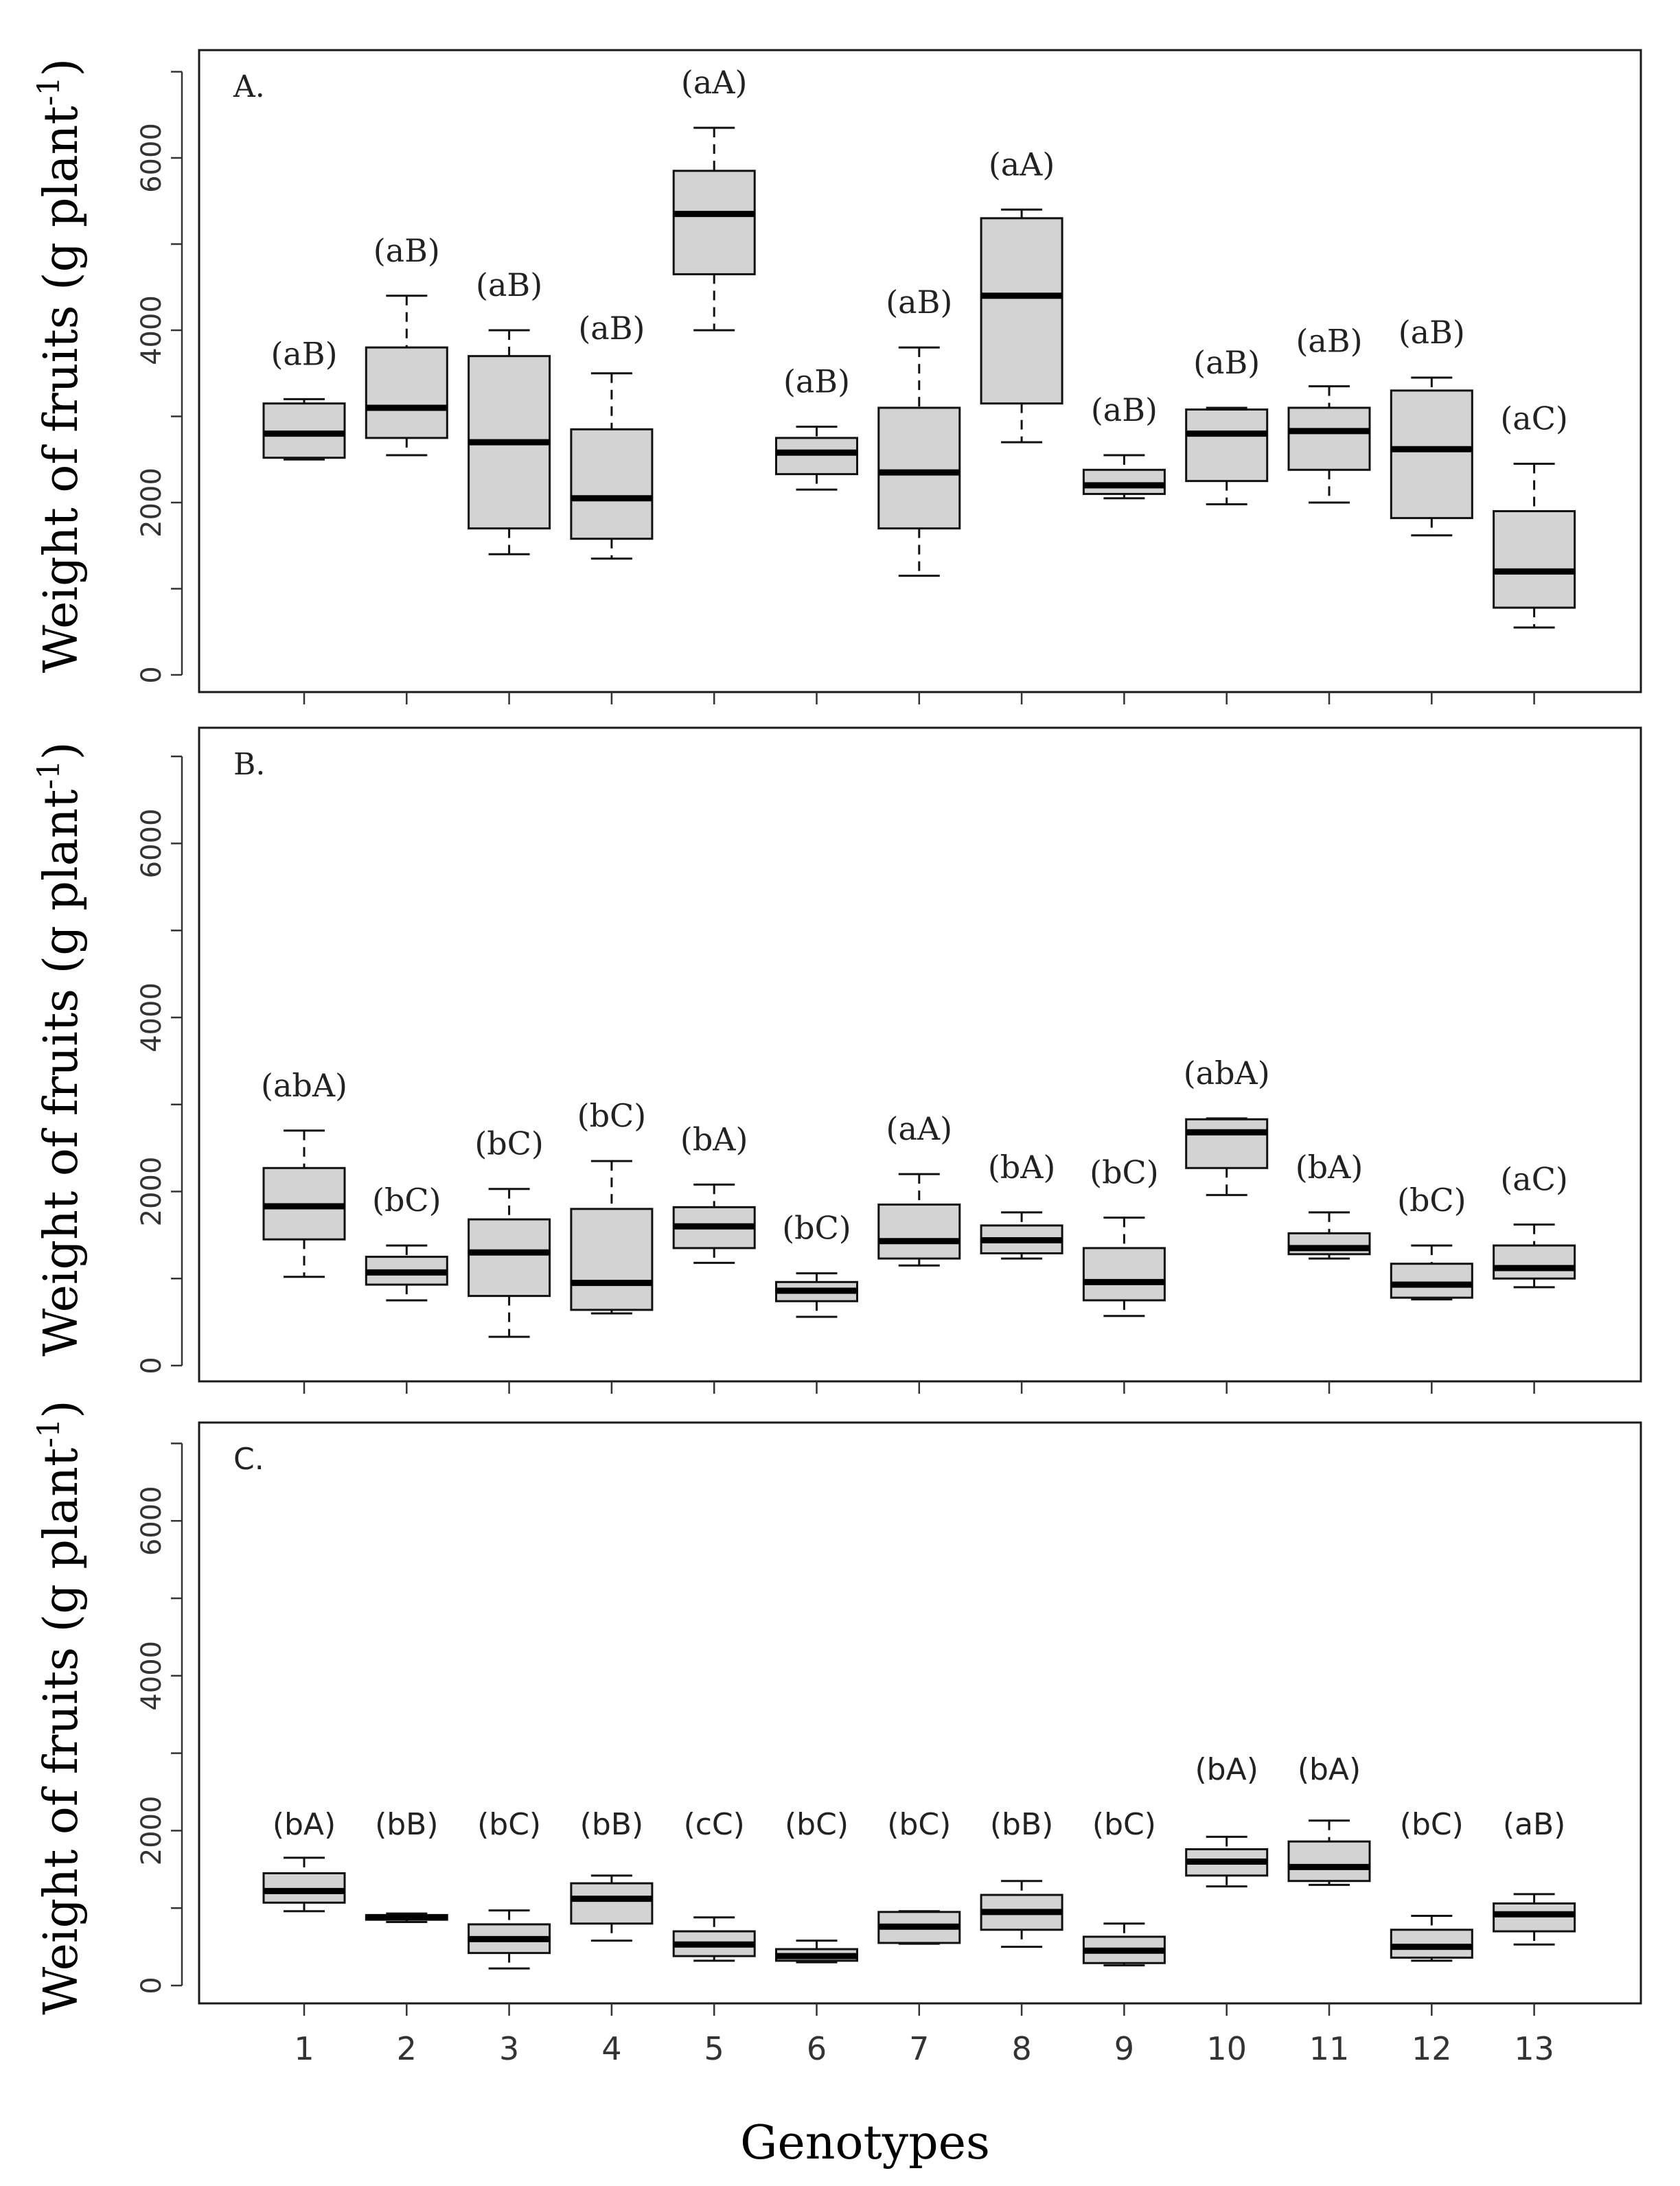 The image size is (1680, 2186). Describe the element at coordinates (248, 1459) in the screenshot. I see `panel-label: C.` at that location.